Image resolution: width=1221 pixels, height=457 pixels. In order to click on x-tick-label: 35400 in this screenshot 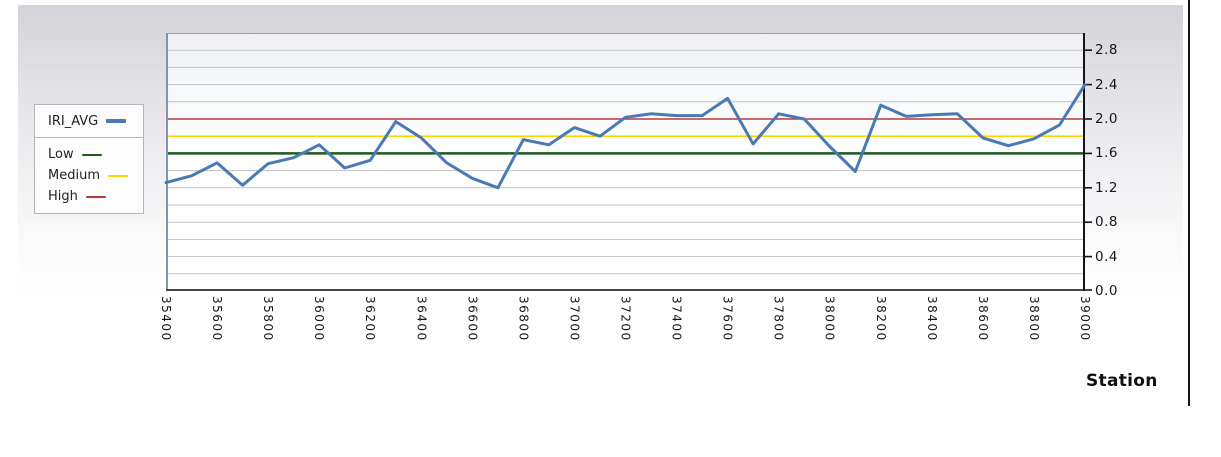, I will do `click(166, 319)`.